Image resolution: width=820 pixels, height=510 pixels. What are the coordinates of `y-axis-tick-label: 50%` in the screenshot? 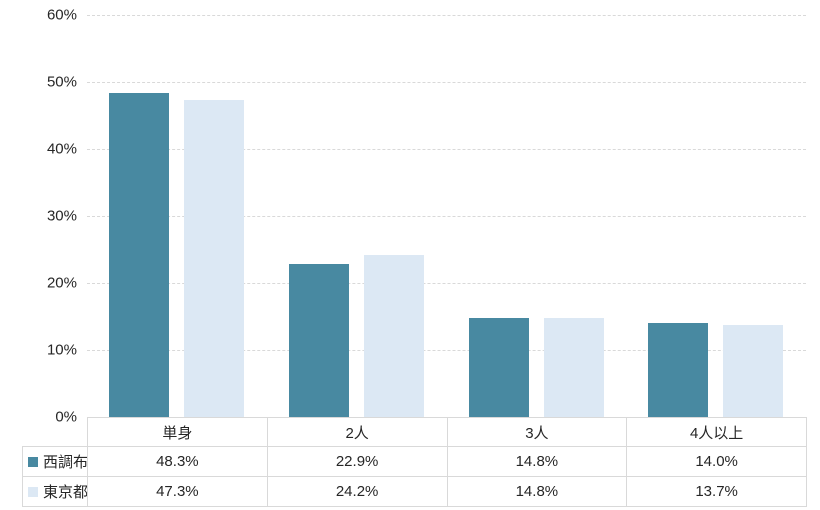 It's located at (61, 82).